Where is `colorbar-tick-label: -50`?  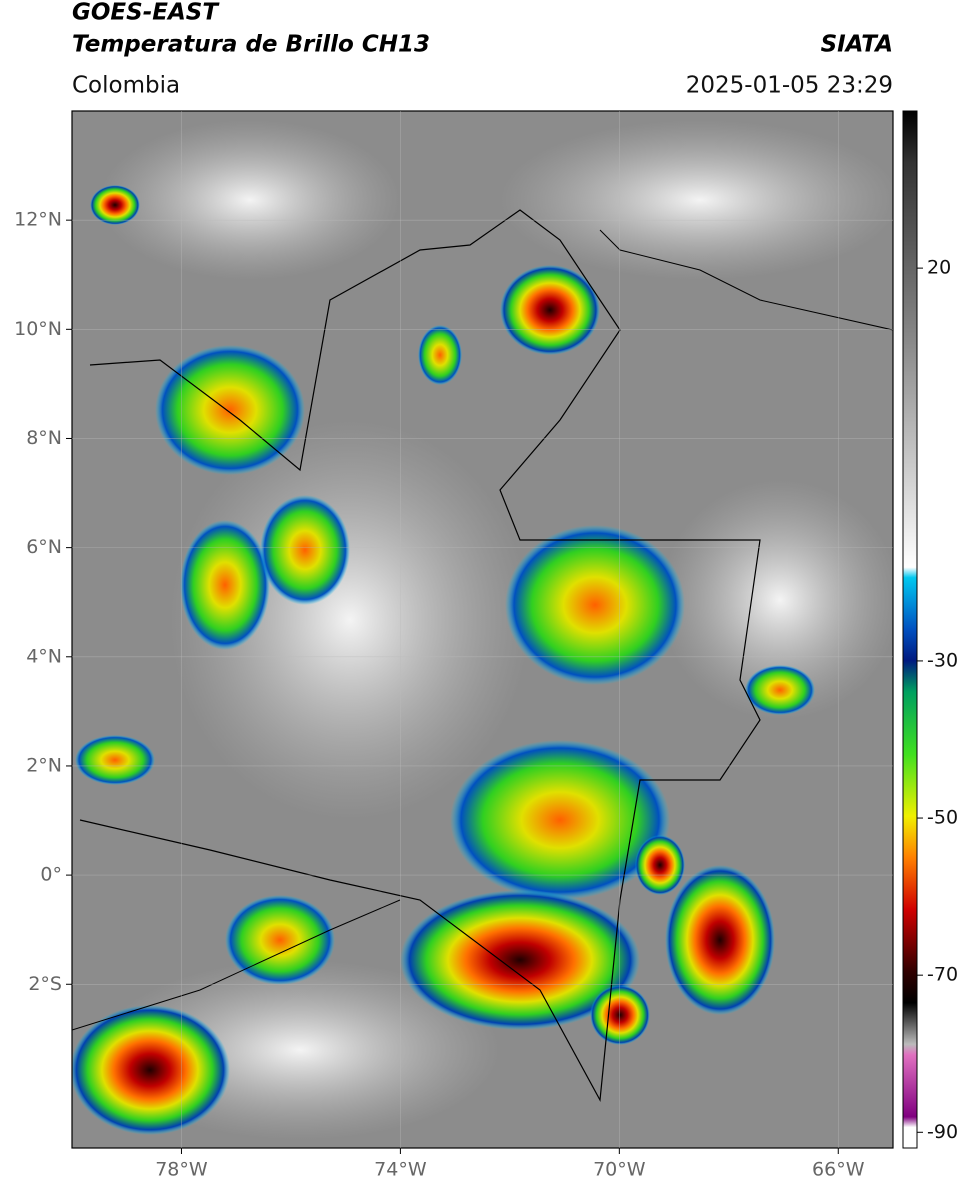
colorbar-tick-label: -50 is located at coordinates (942, 818).